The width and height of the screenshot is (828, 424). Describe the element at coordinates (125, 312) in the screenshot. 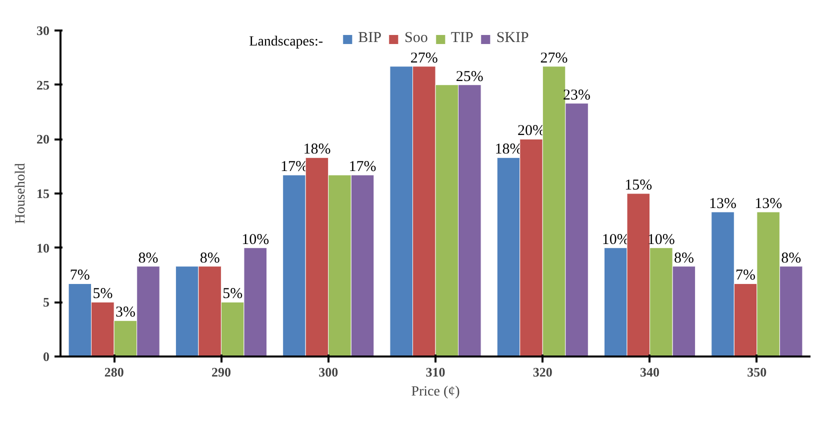

I see `data-label: 3%` at that location.